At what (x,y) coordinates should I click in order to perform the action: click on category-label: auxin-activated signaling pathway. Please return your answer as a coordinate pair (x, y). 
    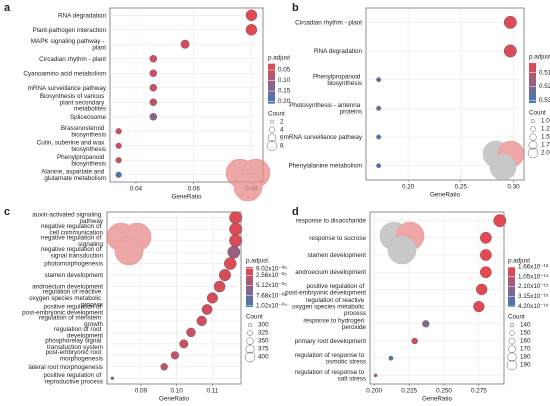
    Looking at the image, I should click on (68, 217).